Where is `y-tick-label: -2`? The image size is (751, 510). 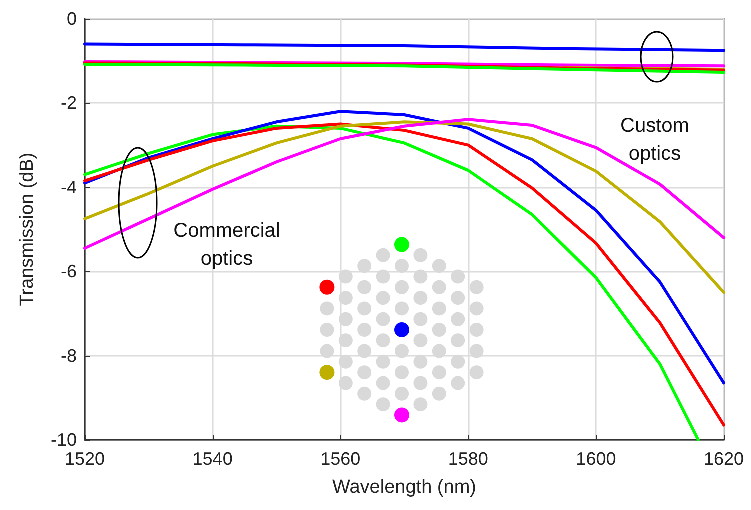 y-tick-label: -2 is located at coordinates (68, 103).